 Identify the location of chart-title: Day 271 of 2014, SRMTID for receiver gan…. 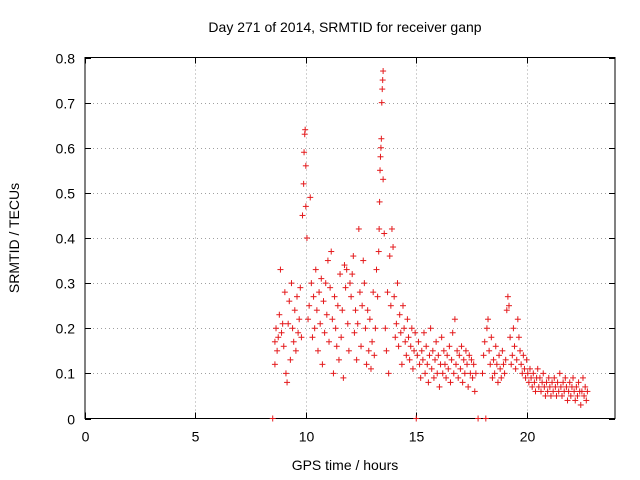
(344, 27).